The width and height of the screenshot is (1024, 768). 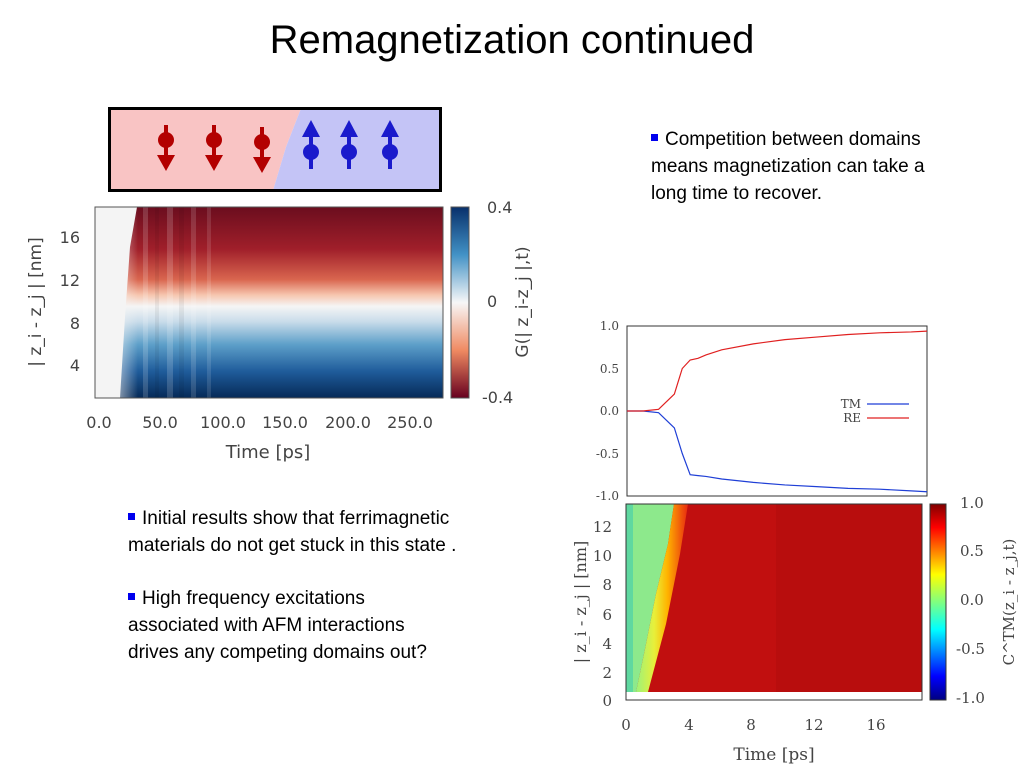 What do you see at coordinates (851, 404) in the screenshot?
I see `legend-label-tm: TM` at bounding box center [851, 404].